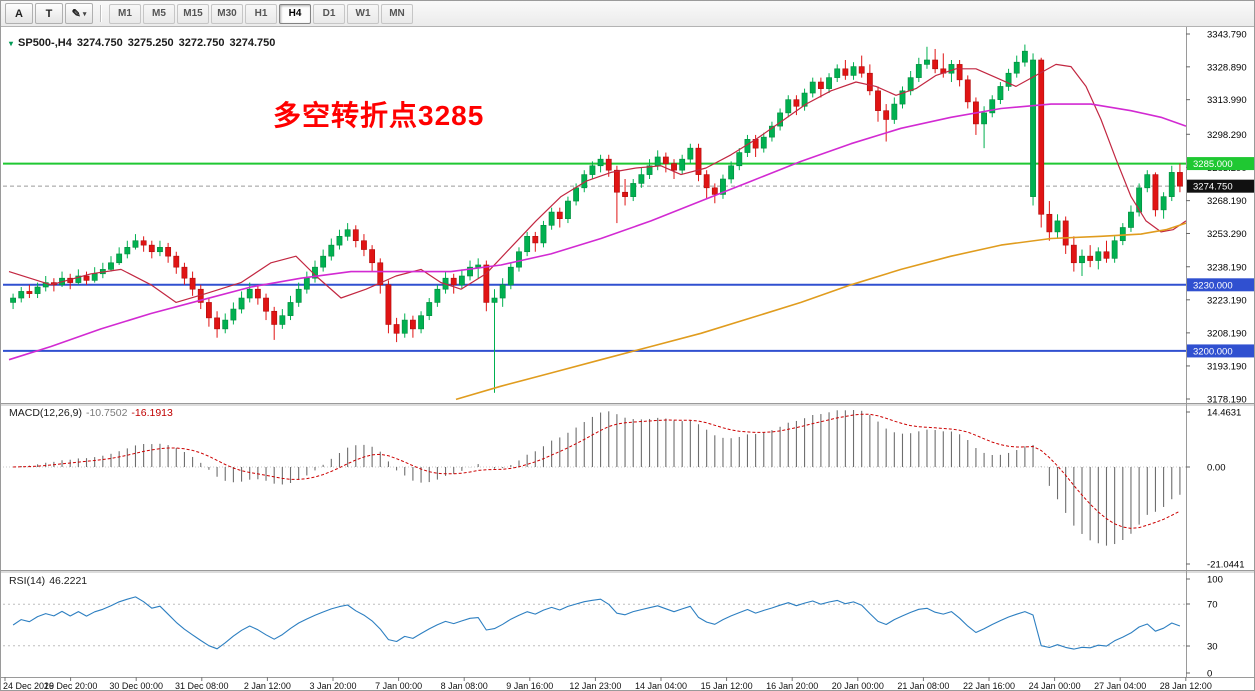 The width and height of the screenshot is (1255, 691). Describe the element at coordinates (792, 686) in the screenshot. I see `time-axis-label: 16 Jan 20:00` at that location.